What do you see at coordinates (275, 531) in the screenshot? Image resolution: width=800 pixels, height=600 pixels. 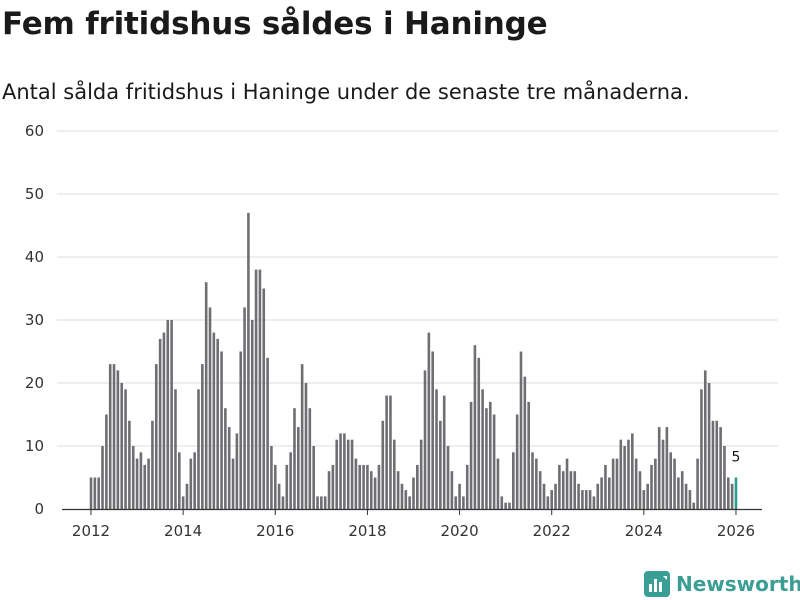 I see `x-tick-label: 2016` at bounding box center [275, 531].